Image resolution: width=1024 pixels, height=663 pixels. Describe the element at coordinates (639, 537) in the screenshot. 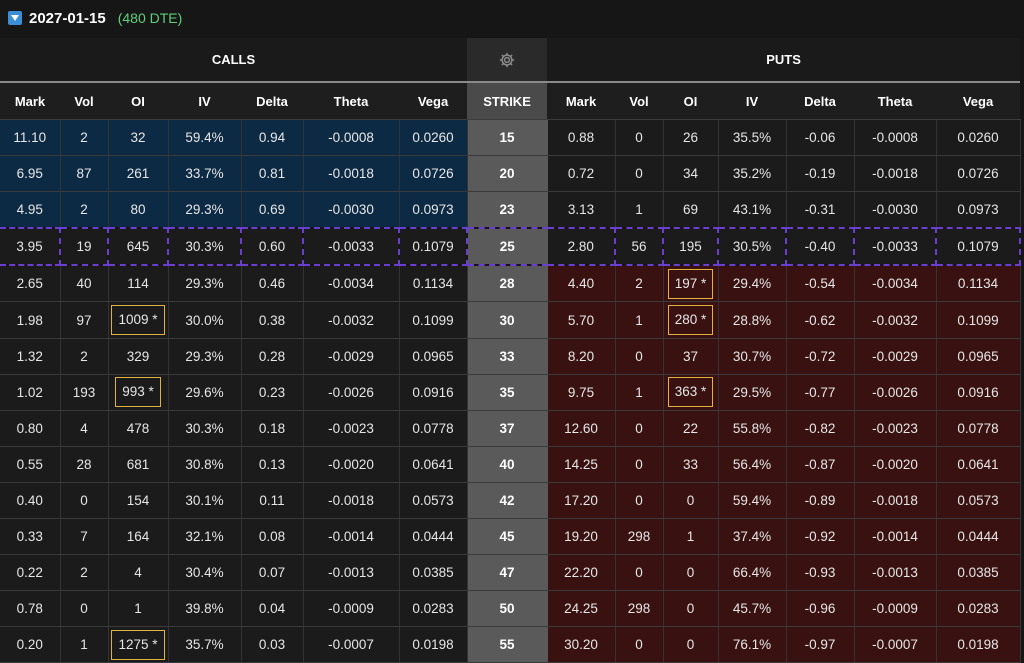

I see `put-vol-cell: 298` at that location.